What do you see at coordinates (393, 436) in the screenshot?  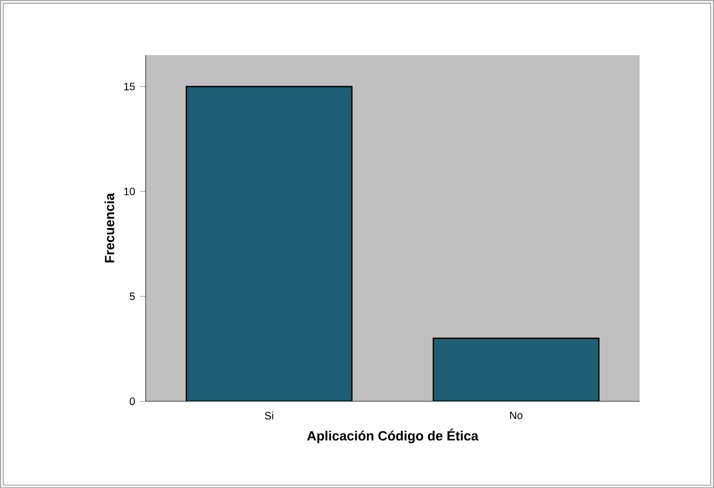 I see `x-axis-title: Aplicación Código de Ética` at bounding box center [393, 436].